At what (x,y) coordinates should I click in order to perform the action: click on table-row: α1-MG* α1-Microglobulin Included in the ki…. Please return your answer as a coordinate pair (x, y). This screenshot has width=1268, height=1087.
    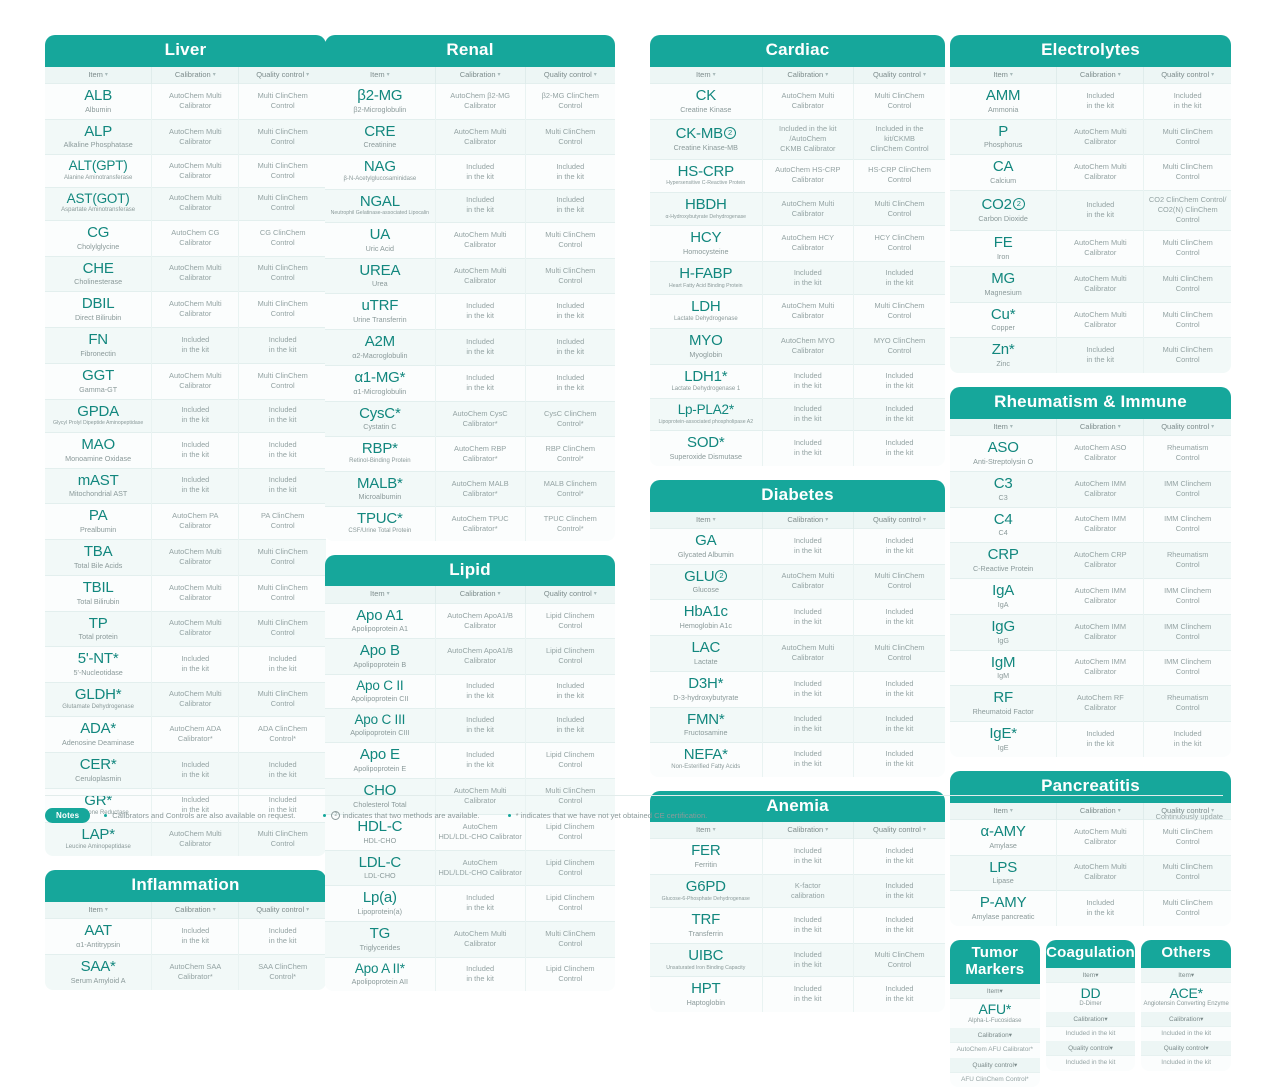
    Looking at the image, I should click on (470, 383).